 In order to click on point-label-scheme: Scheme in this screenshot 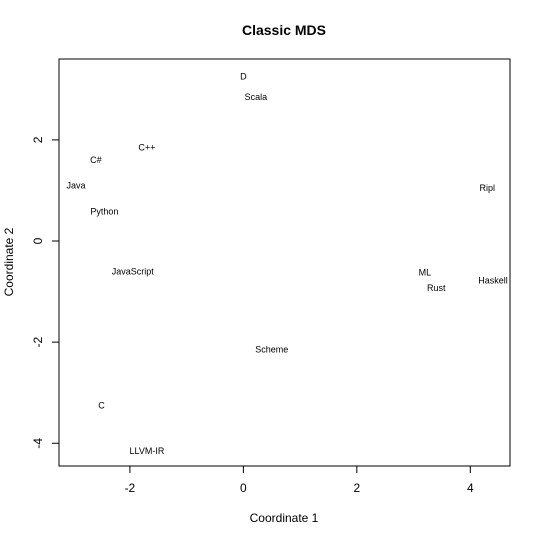, I will do `click(271, 350)`.